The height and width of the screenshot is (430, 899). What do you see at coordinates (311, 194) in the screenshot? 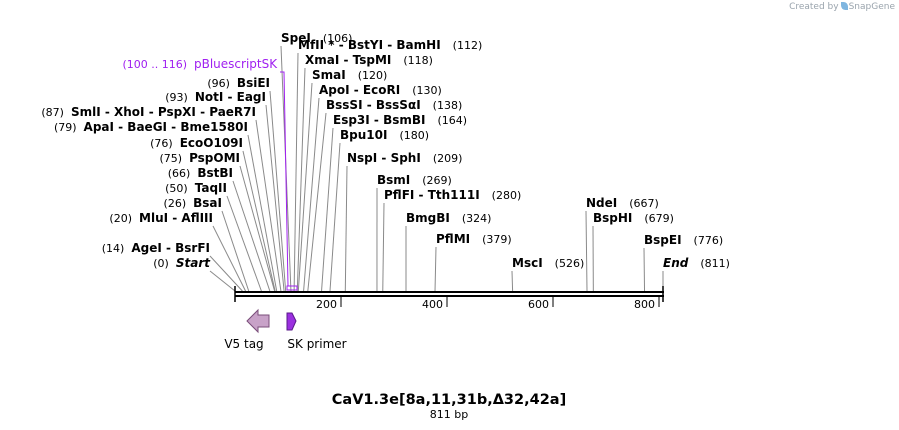
I see `site-connector-apoi` at bounding box center [311, 194].